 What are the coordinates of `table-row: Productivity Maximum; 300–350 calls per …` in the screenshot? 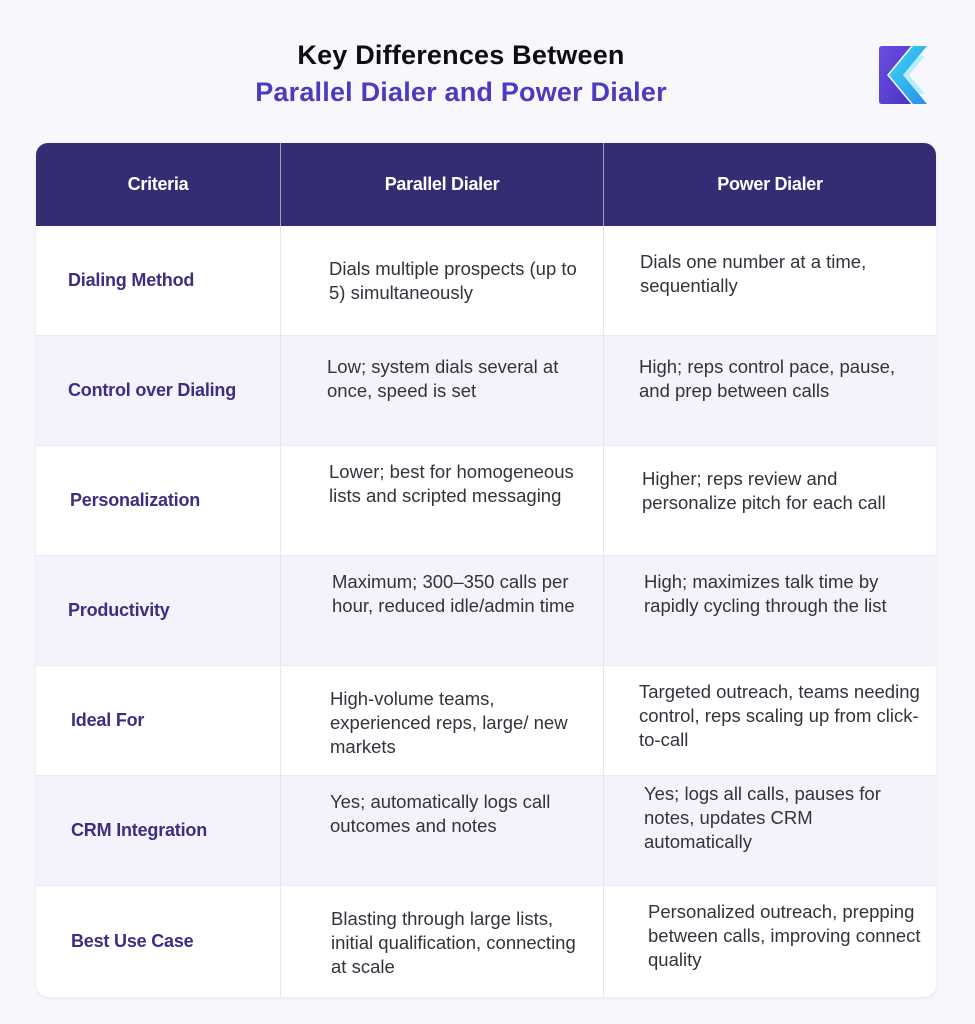 It's located at (486, 611).